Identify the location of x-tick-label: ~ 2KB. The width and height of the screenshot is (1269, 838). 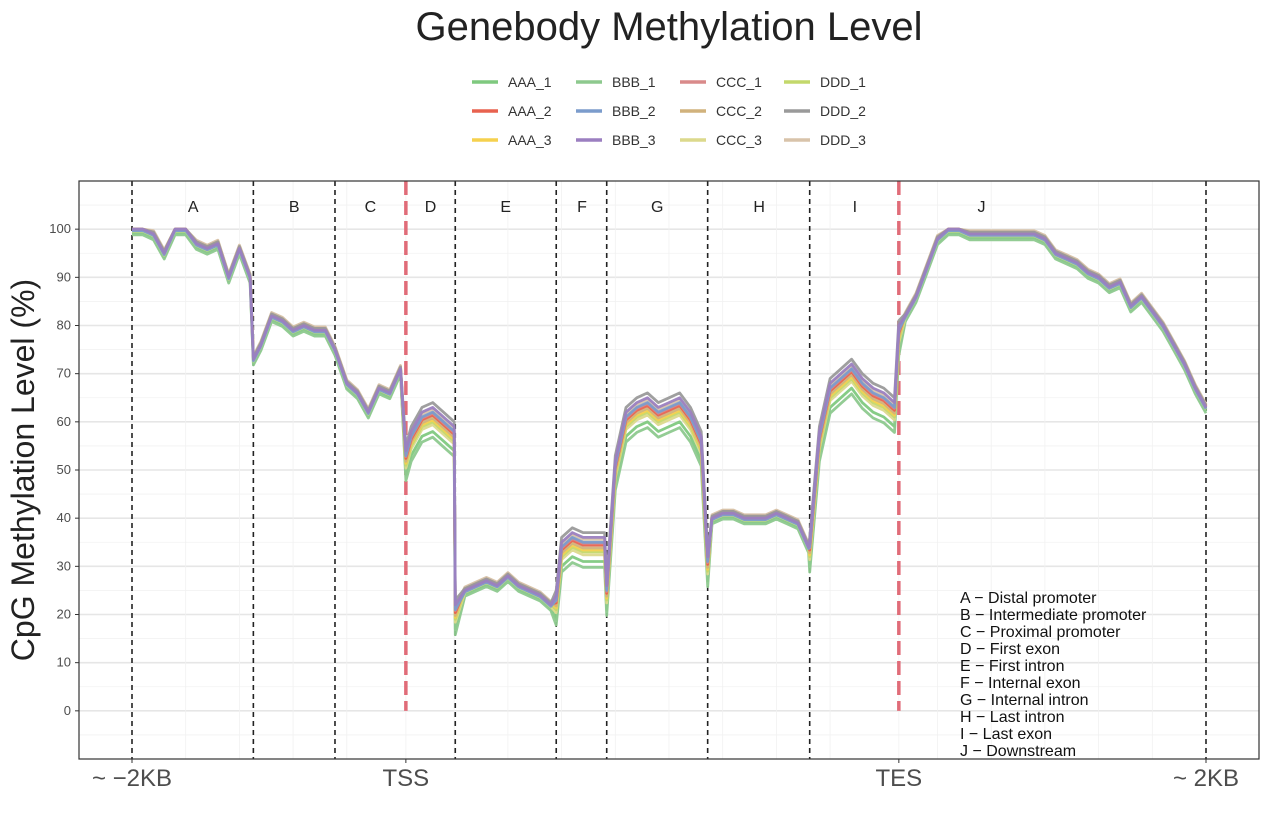
(1206, 778).